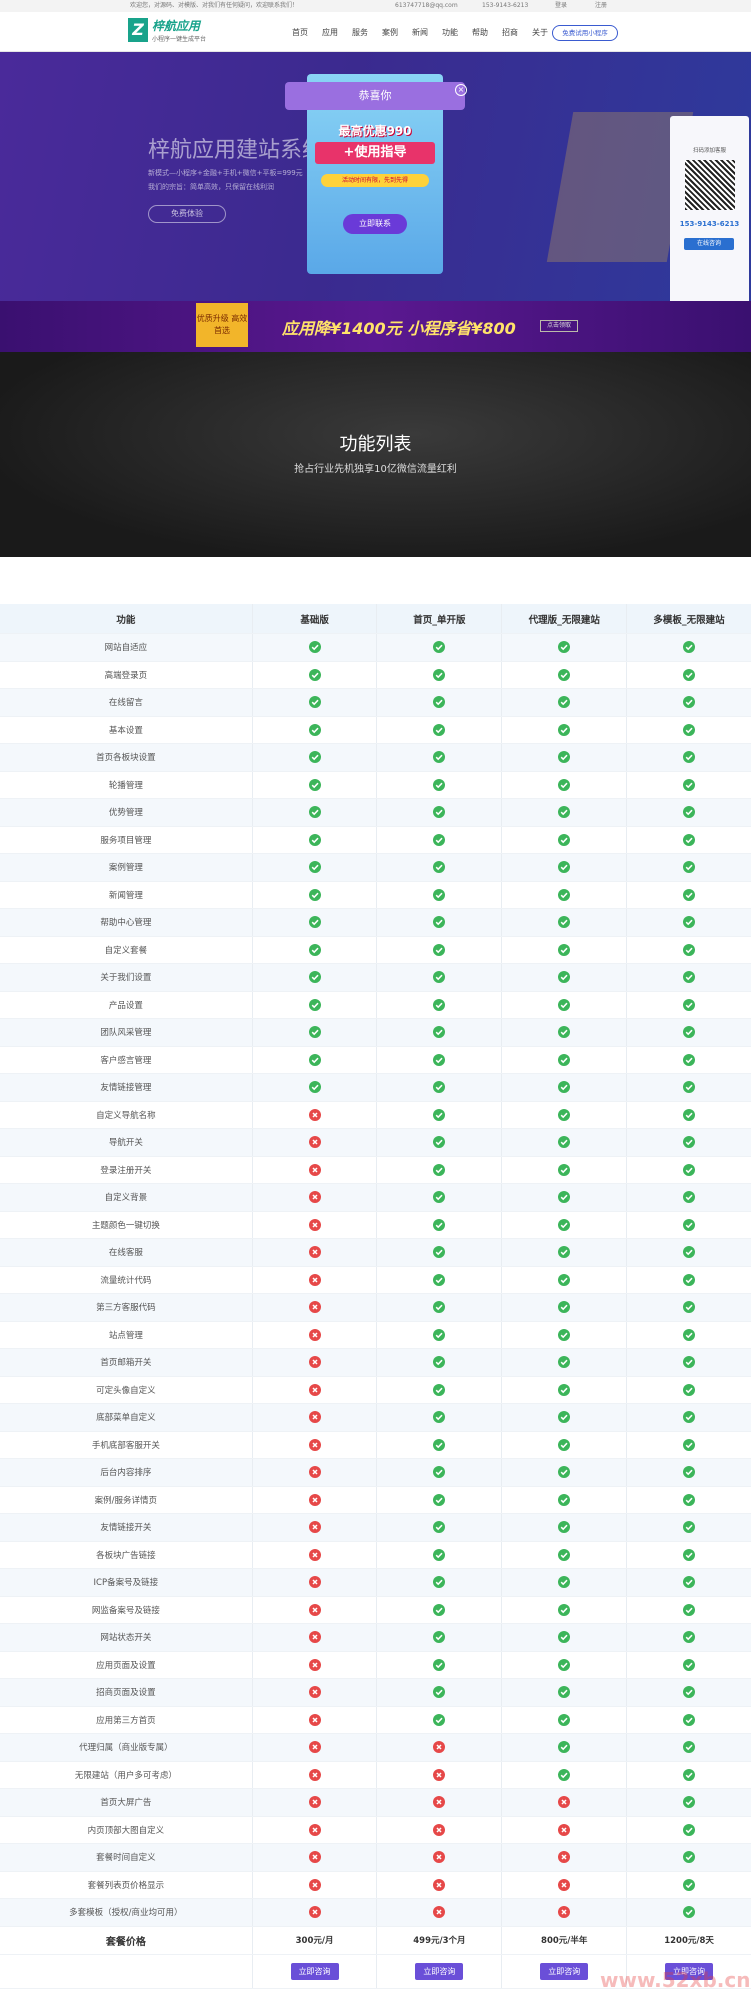 The height and width of the screenshot is (2005, 751). What do you see at coordinates (375, 1363) in the screenshot?
I see `table-row: 首页邮箱开关` at bounding box center [375, 1363].